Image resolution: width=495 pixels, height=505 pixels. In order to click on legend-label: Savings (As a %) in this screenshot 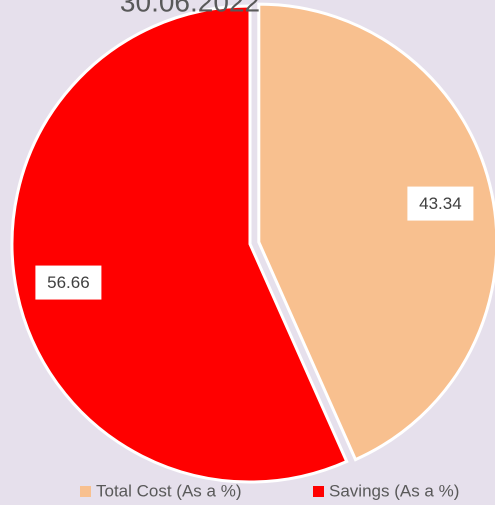, I will do `click(394, 490)`.